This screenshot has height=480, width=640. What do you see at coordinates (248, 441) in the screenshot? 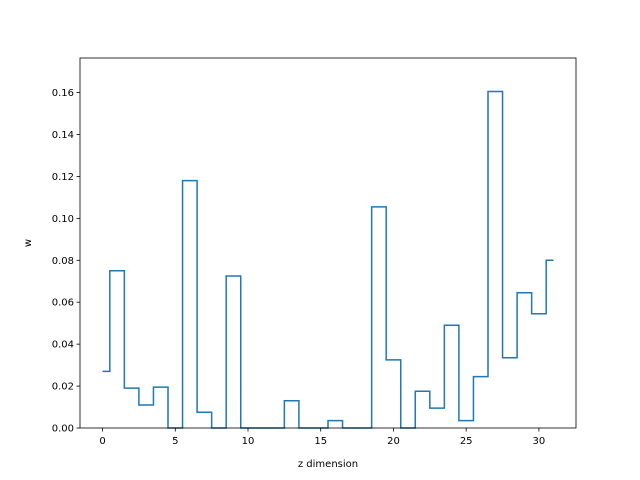
I see `x-tick-label: 10` at bounding box center [248, 441].